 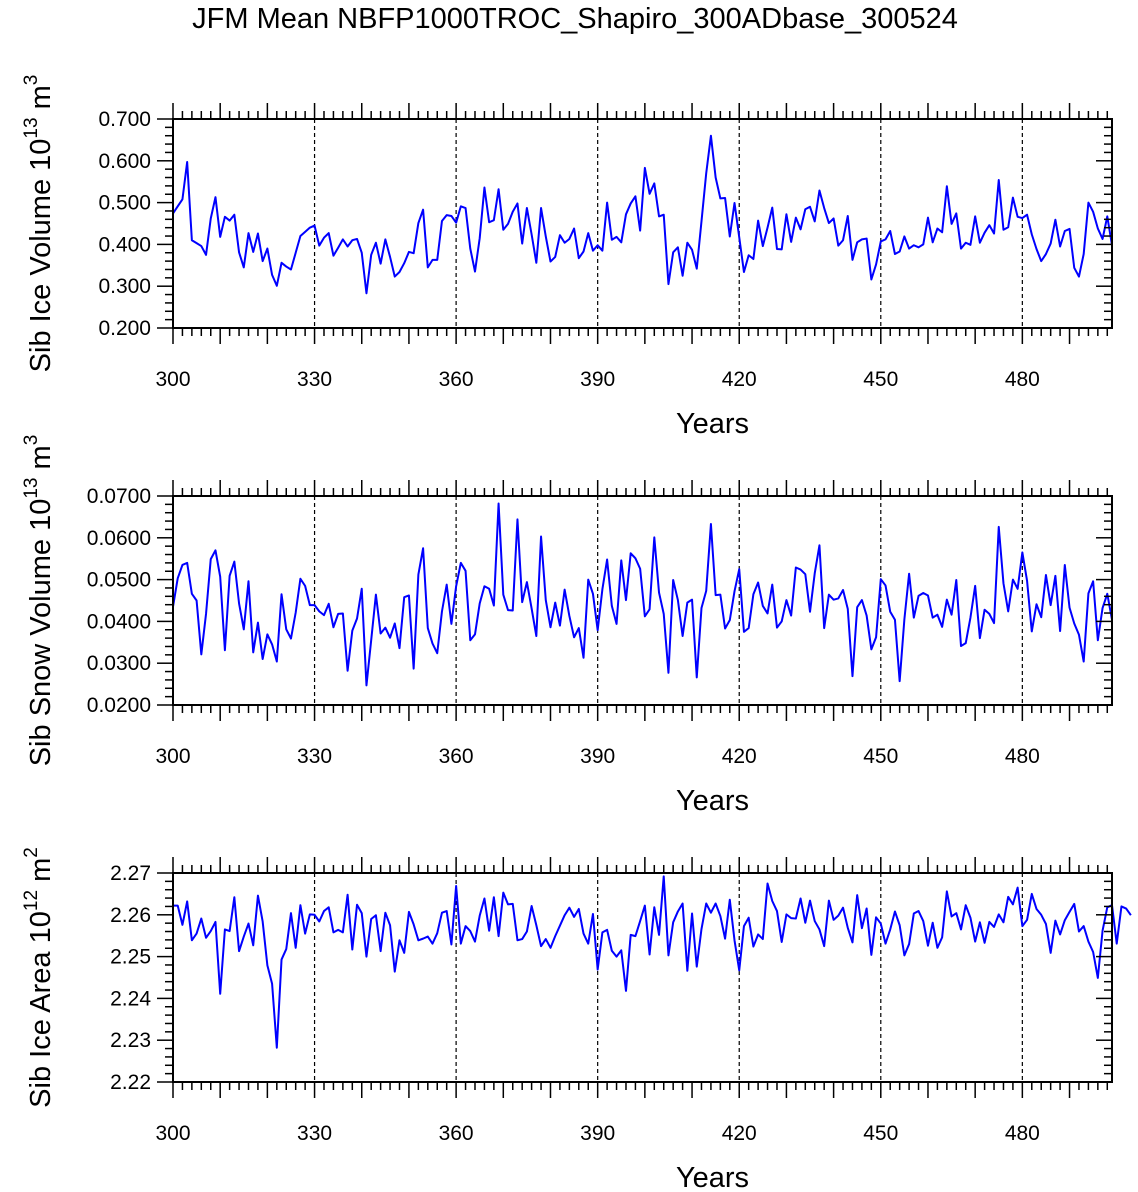 What do you see at coordinates (130, 915) in the screenshot?
I see `y-tick-label: 2.26` at bounding box center [130, 915].